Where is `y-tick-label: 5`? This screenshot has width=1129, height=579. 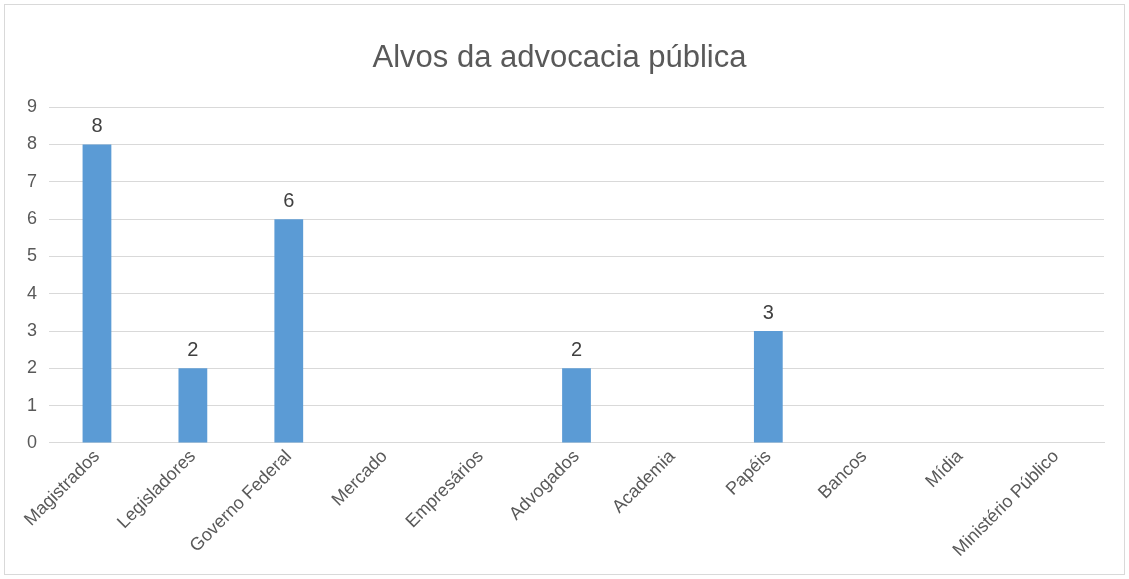
y-tick-label: 5 is located at coordinates (32, 255).